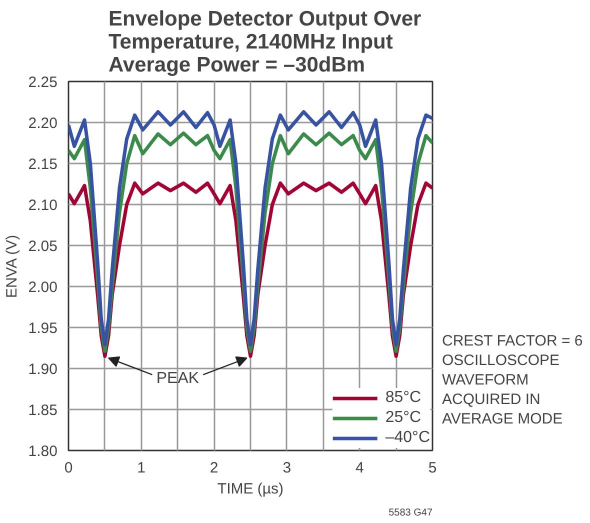 Image resolution: width=590 pixels, height=523 pixels. Describe the element at coordinates (43, 246) in the screenshot. I see `y-tick-label: 2.05` at that location.